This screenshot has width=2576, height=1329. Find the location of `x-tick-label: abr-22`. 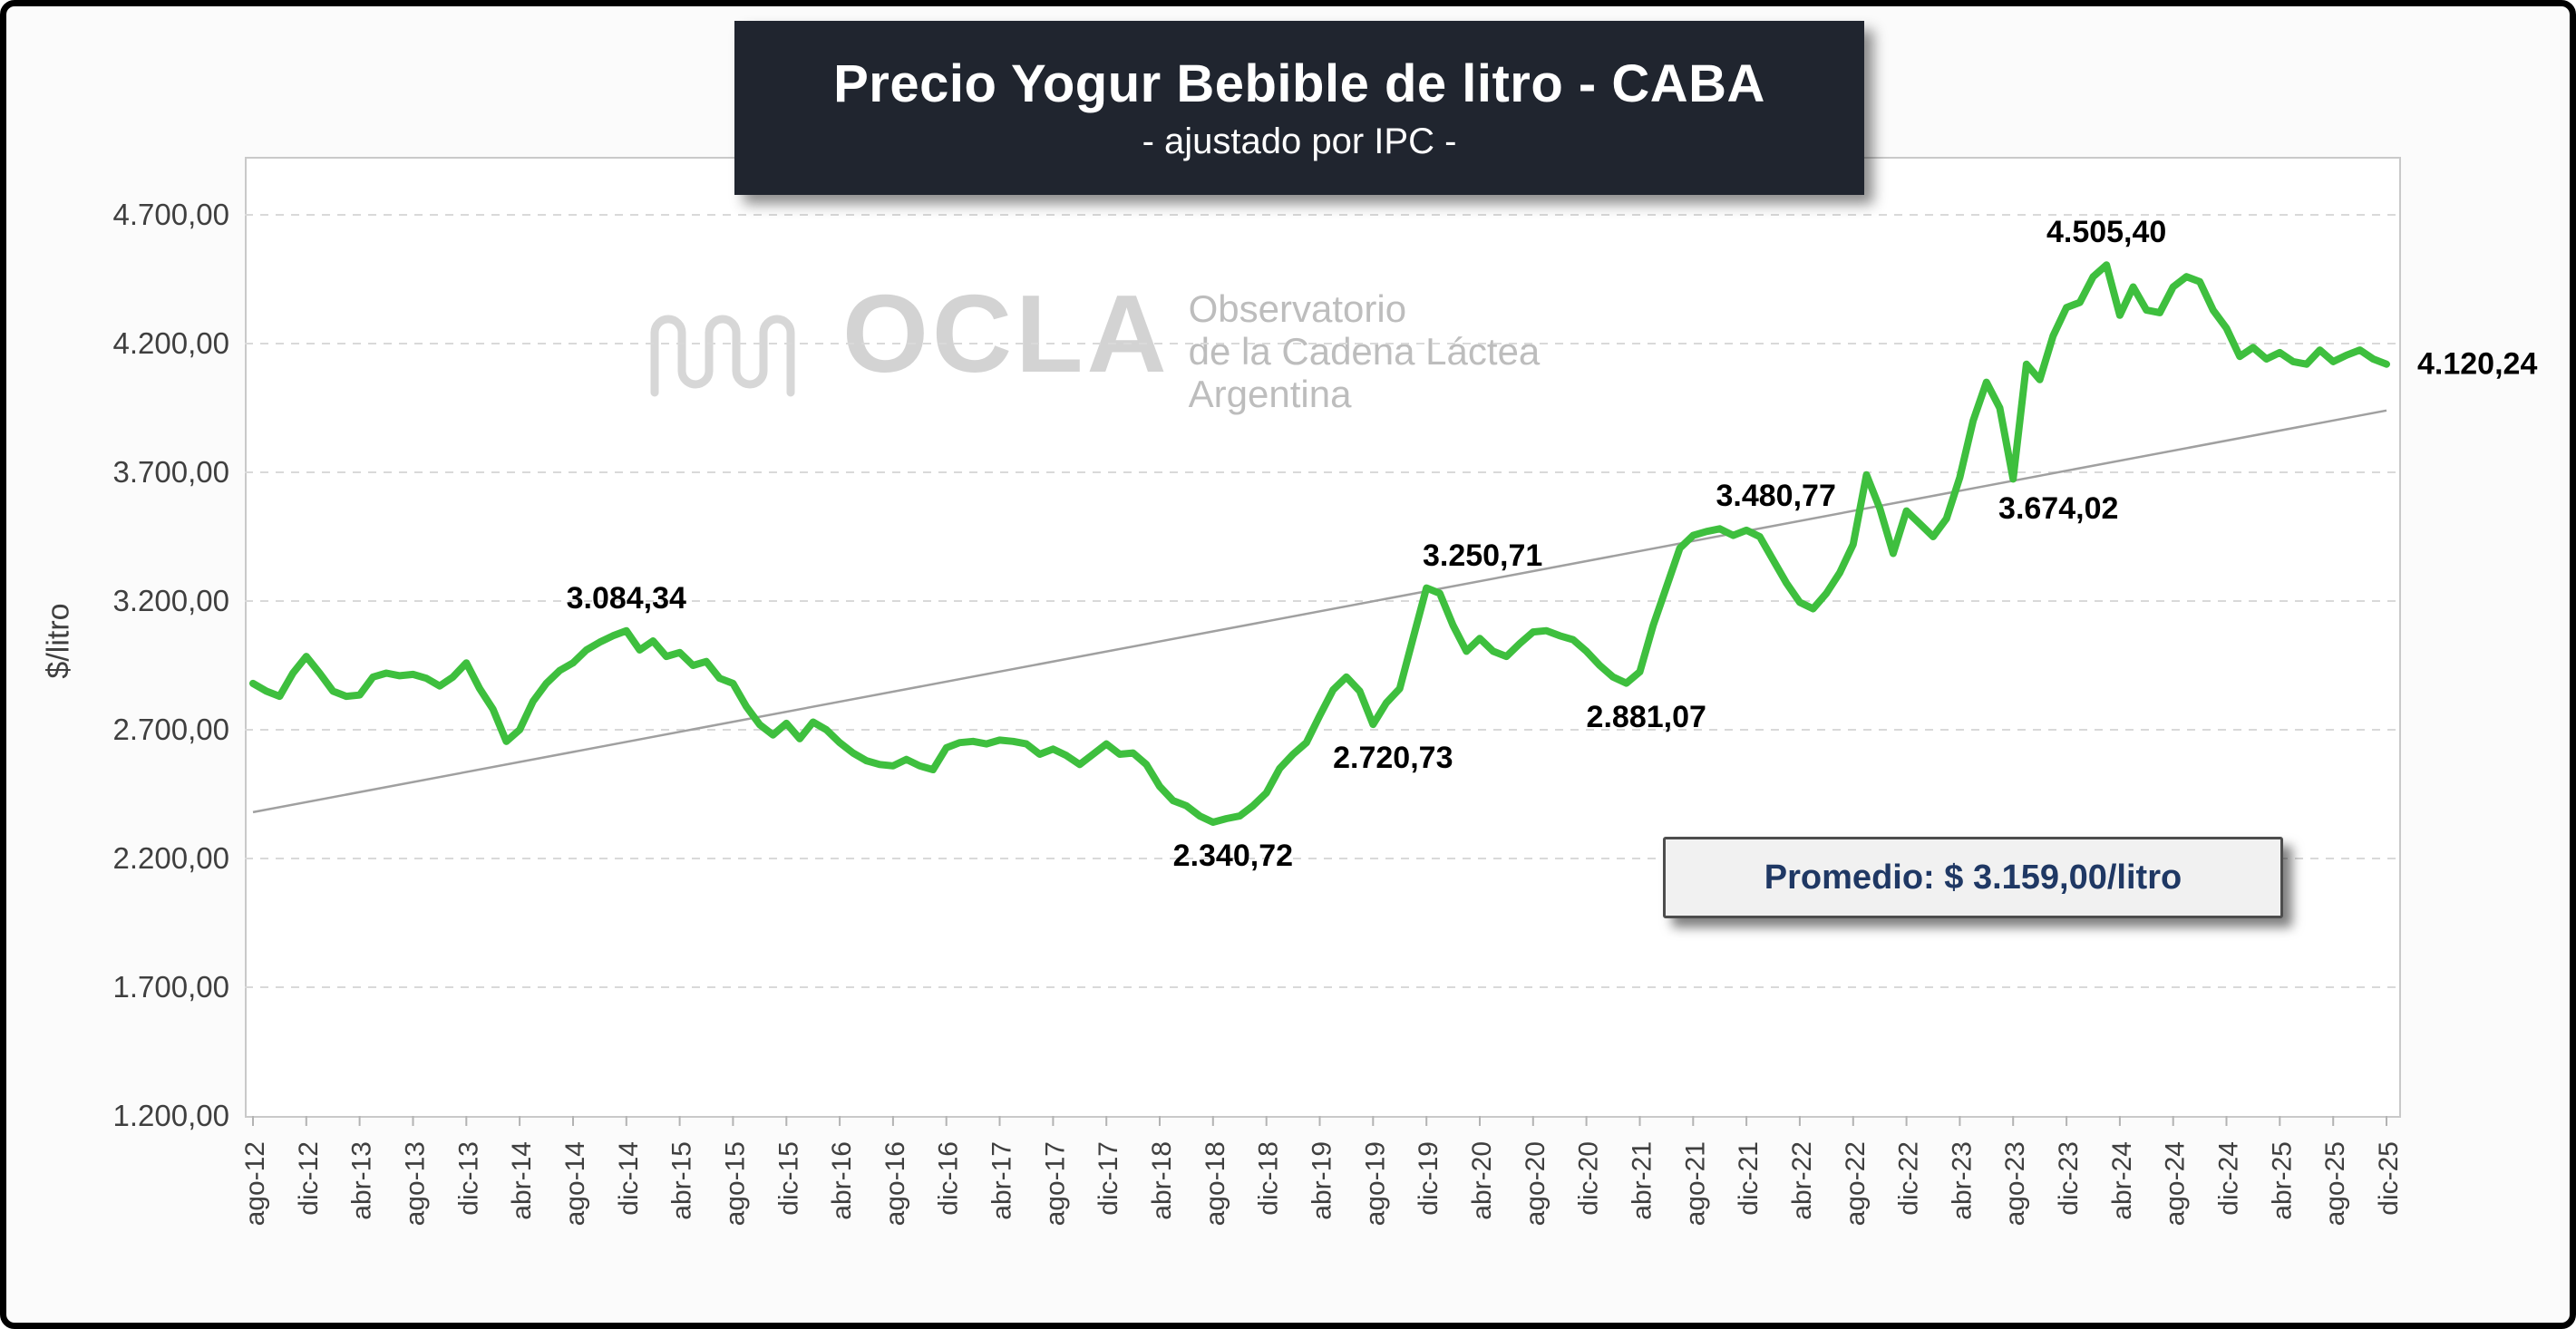

x-tick-label: abr-22 is located at coordinates (1802, 1180).